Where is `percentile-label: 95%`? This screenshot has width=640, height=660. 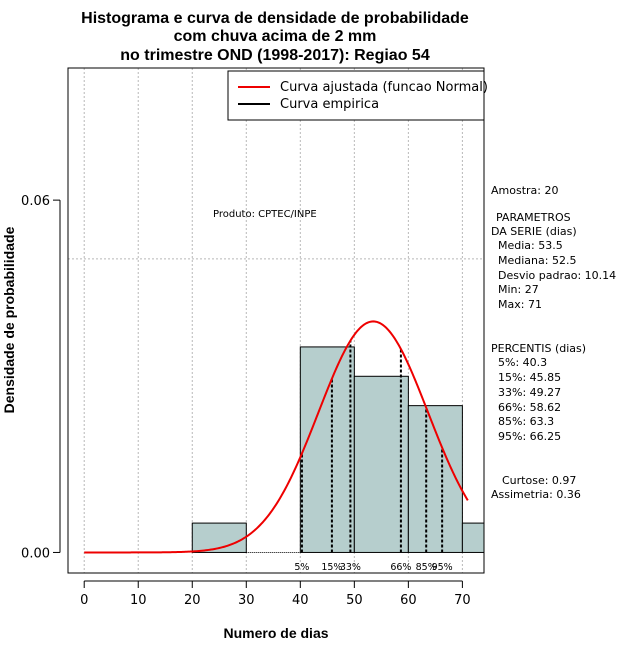
percentile-label: 95% is located at coordinates (442, 567).